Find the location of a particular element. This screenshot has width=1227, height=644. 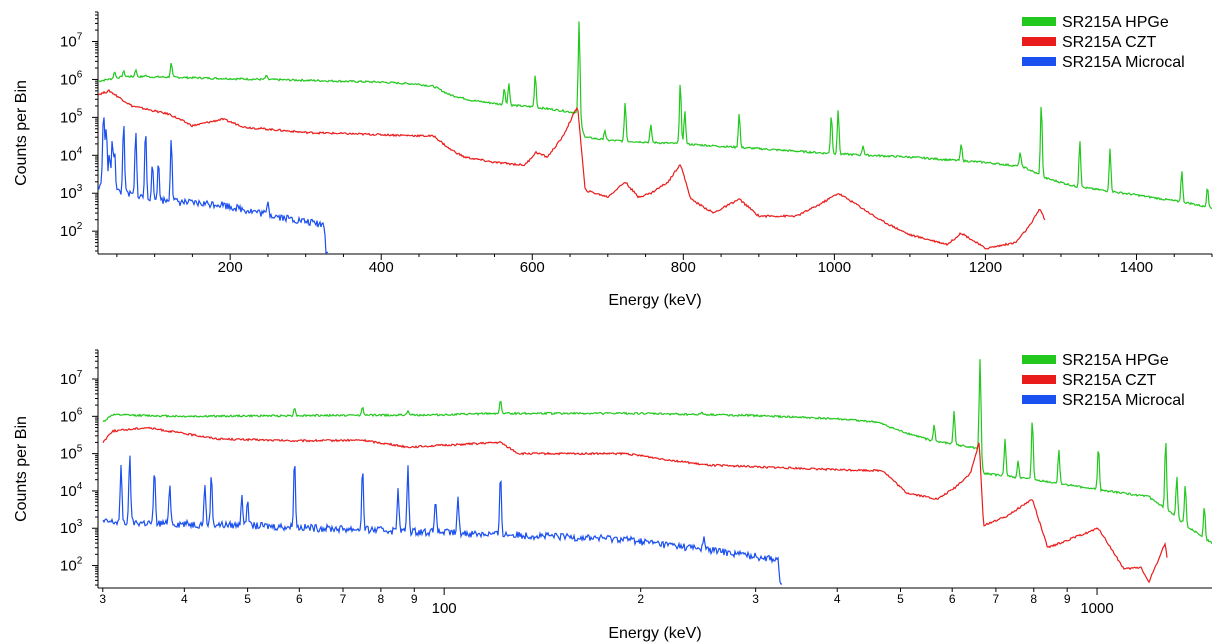

x-tick-label: 1200 is located at coordinates (985, 267).